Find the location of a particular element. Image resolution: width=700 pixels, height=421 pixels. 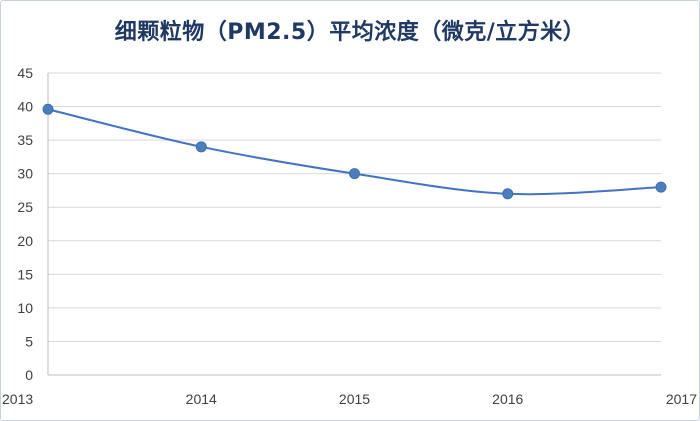

y-tick-label: 45 is located at coordinates (25, 73).